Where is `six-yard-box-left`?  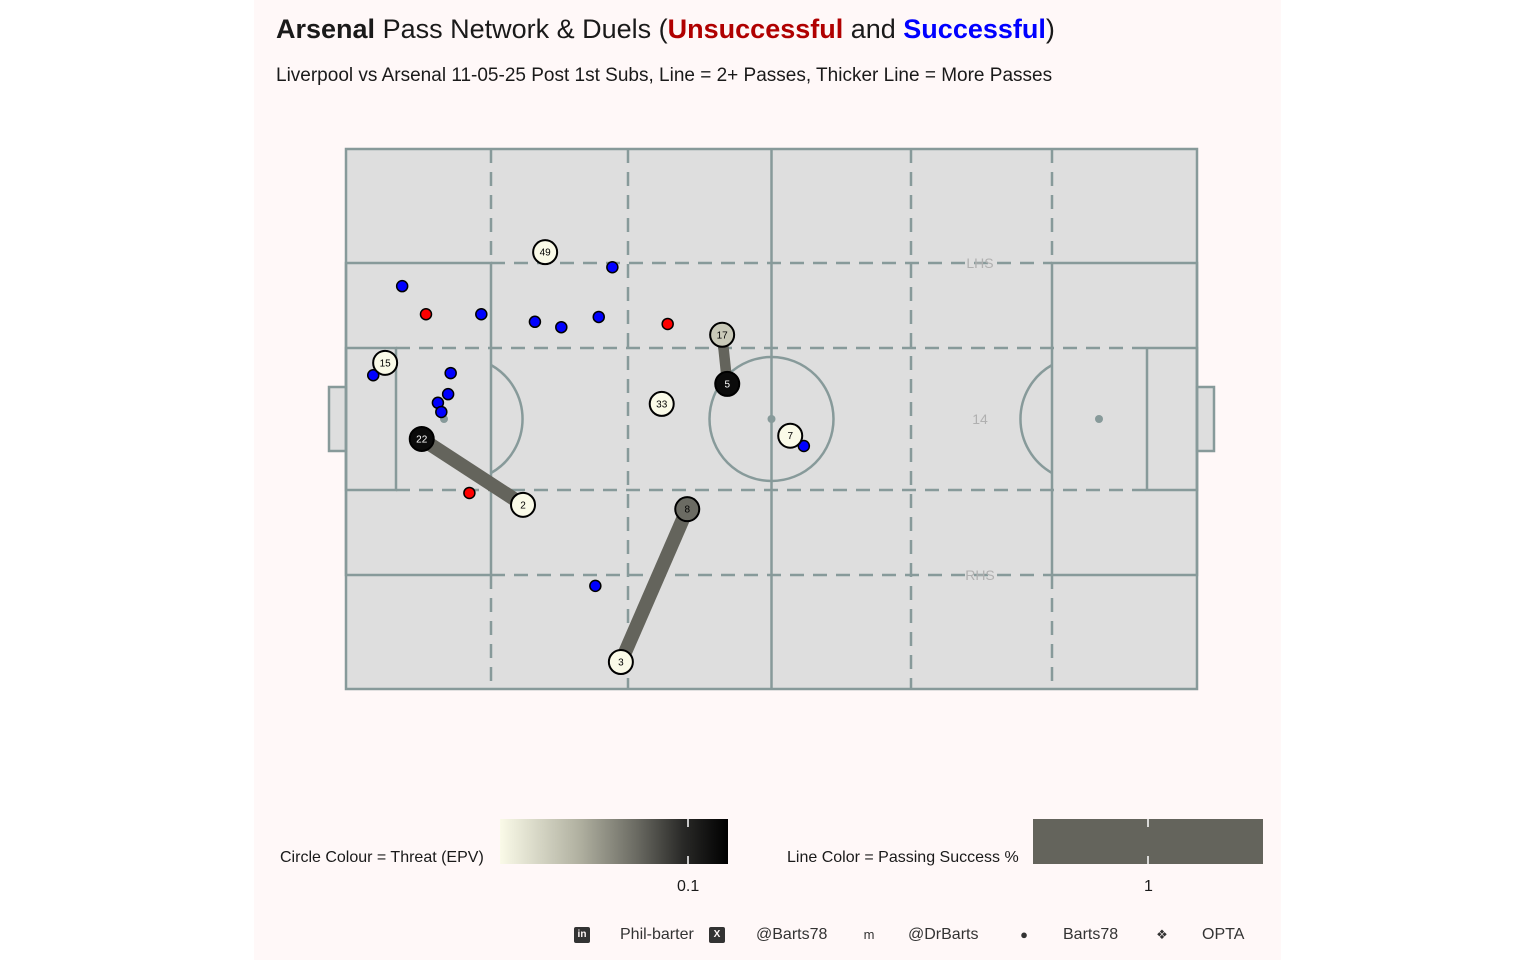 six-yard-box-left is located at coordinates (371, 419).